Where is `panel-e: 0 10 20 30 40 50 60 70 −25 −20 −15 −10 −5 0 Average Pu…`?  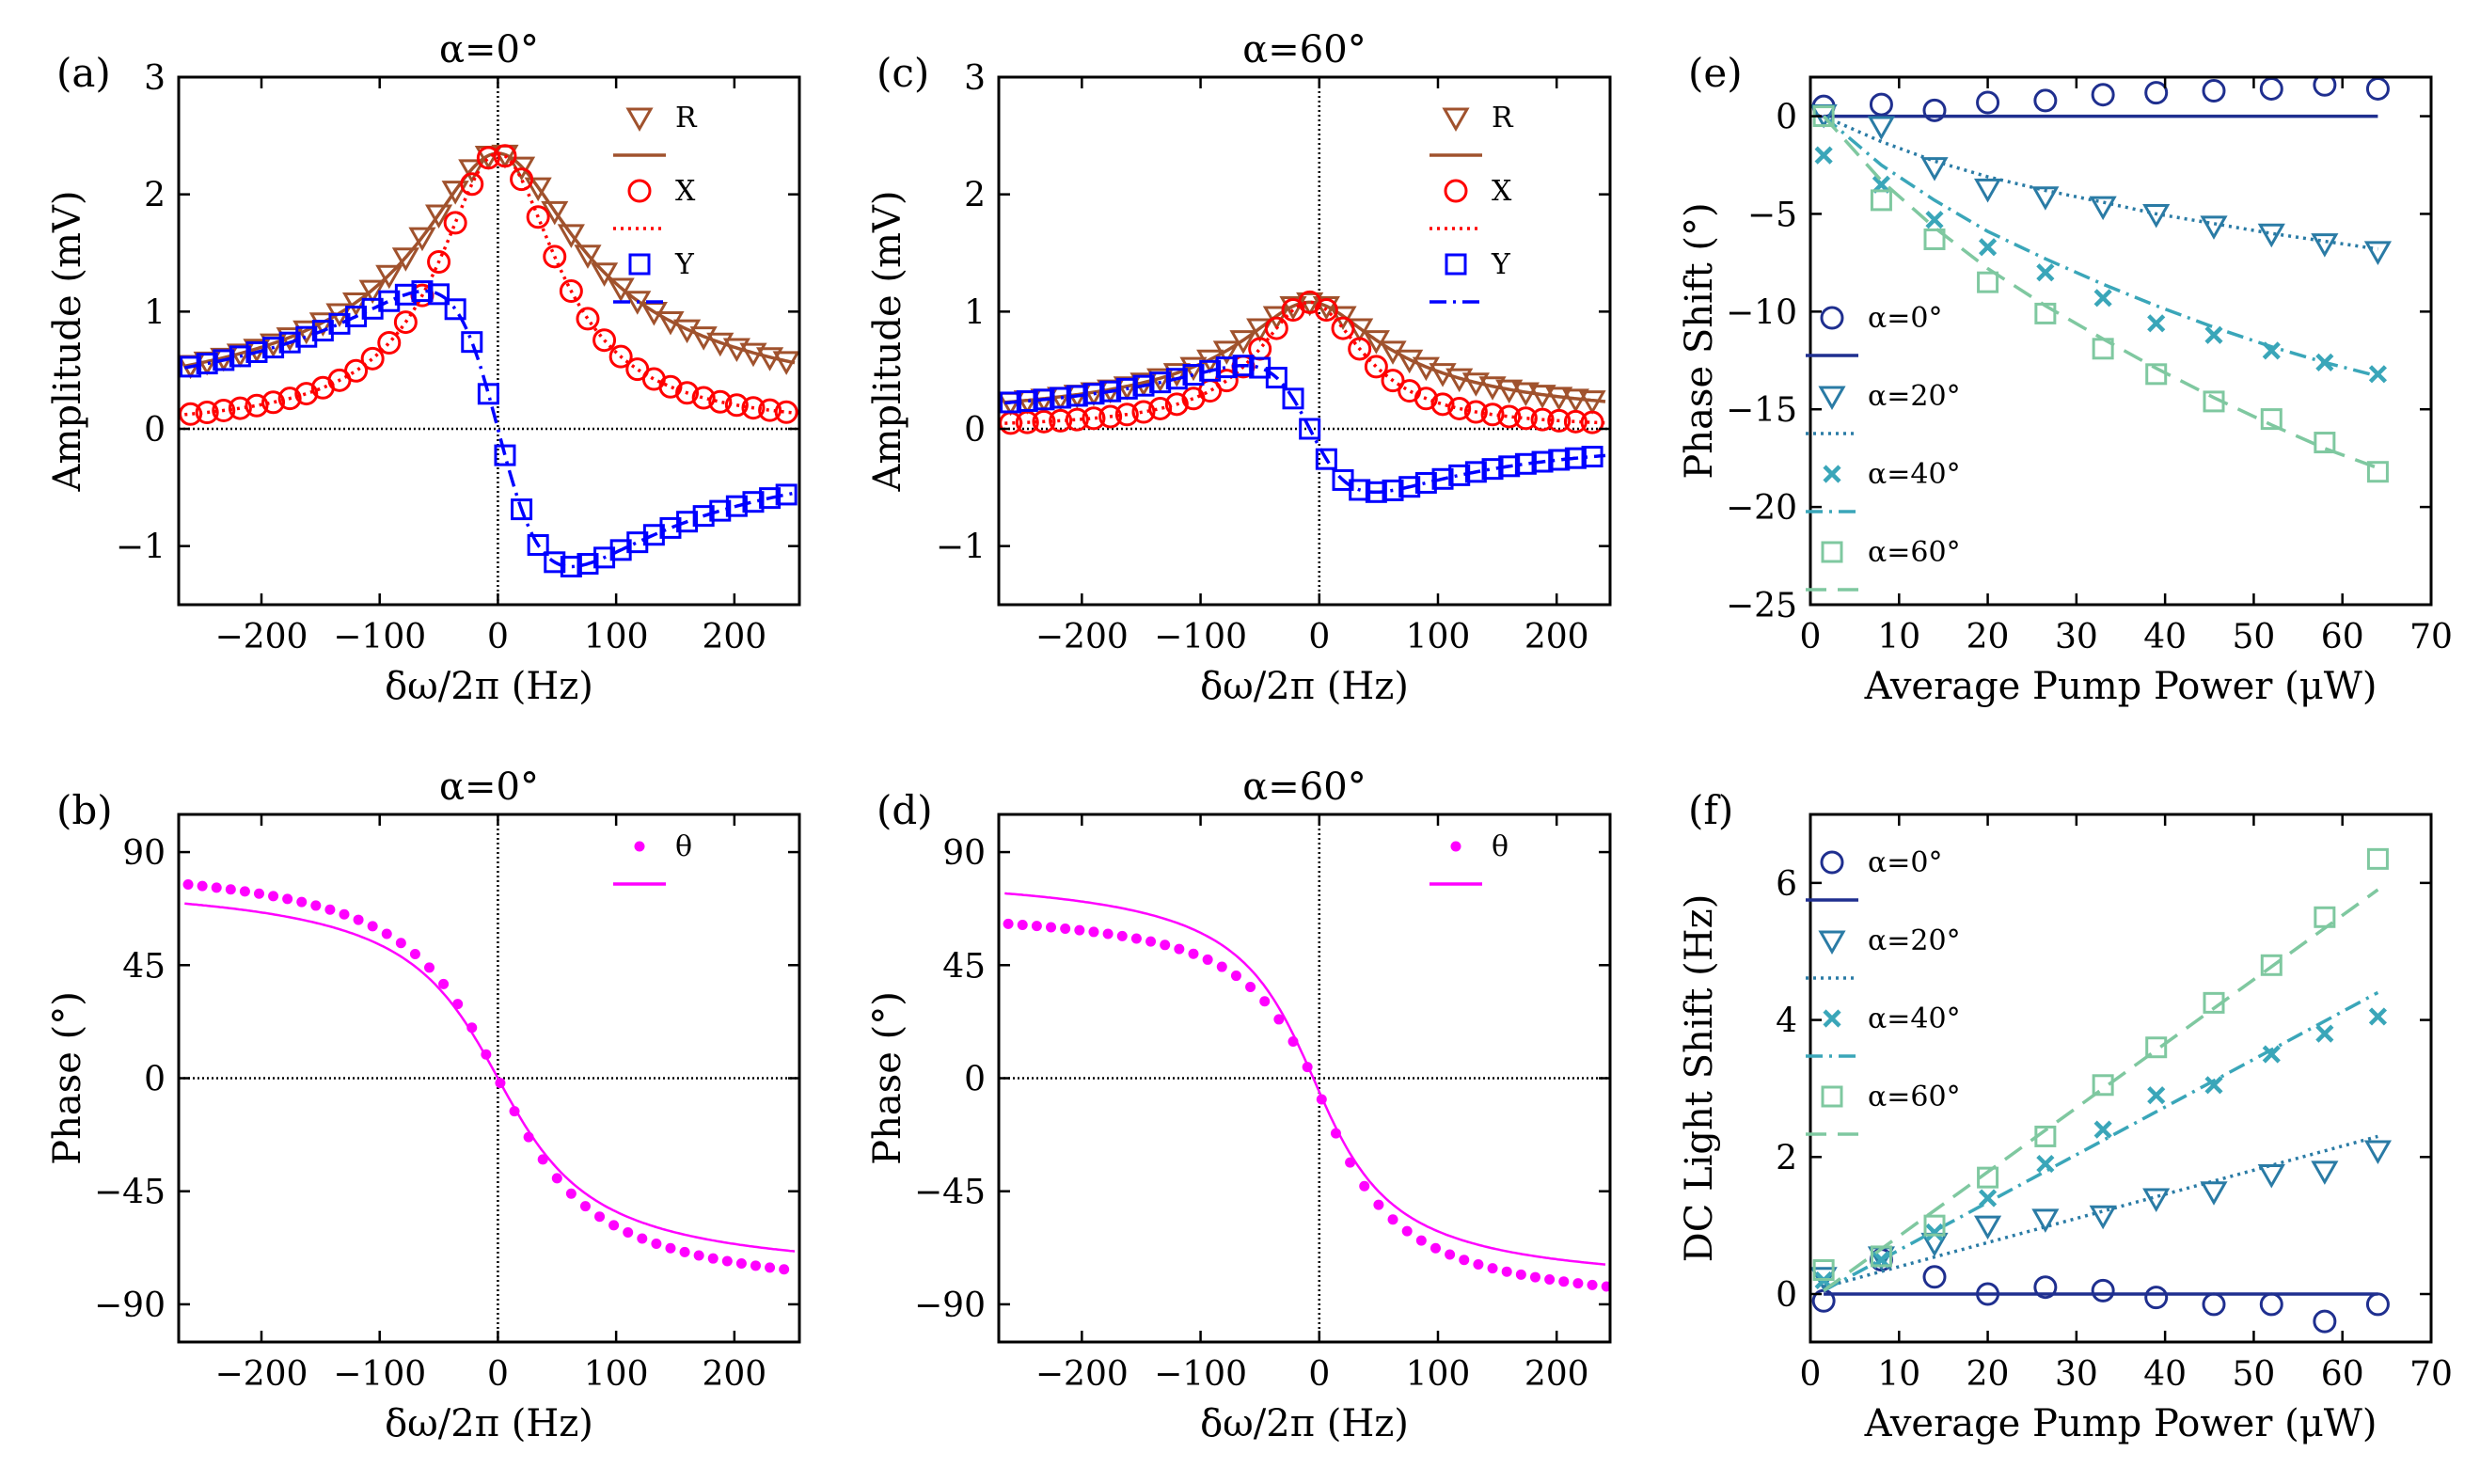
panel-e: 0 10 20 30 40 50 60 70 −25 −20 −15 −10 −5 0 Average Pu… is located at coordinates (2065, 379).